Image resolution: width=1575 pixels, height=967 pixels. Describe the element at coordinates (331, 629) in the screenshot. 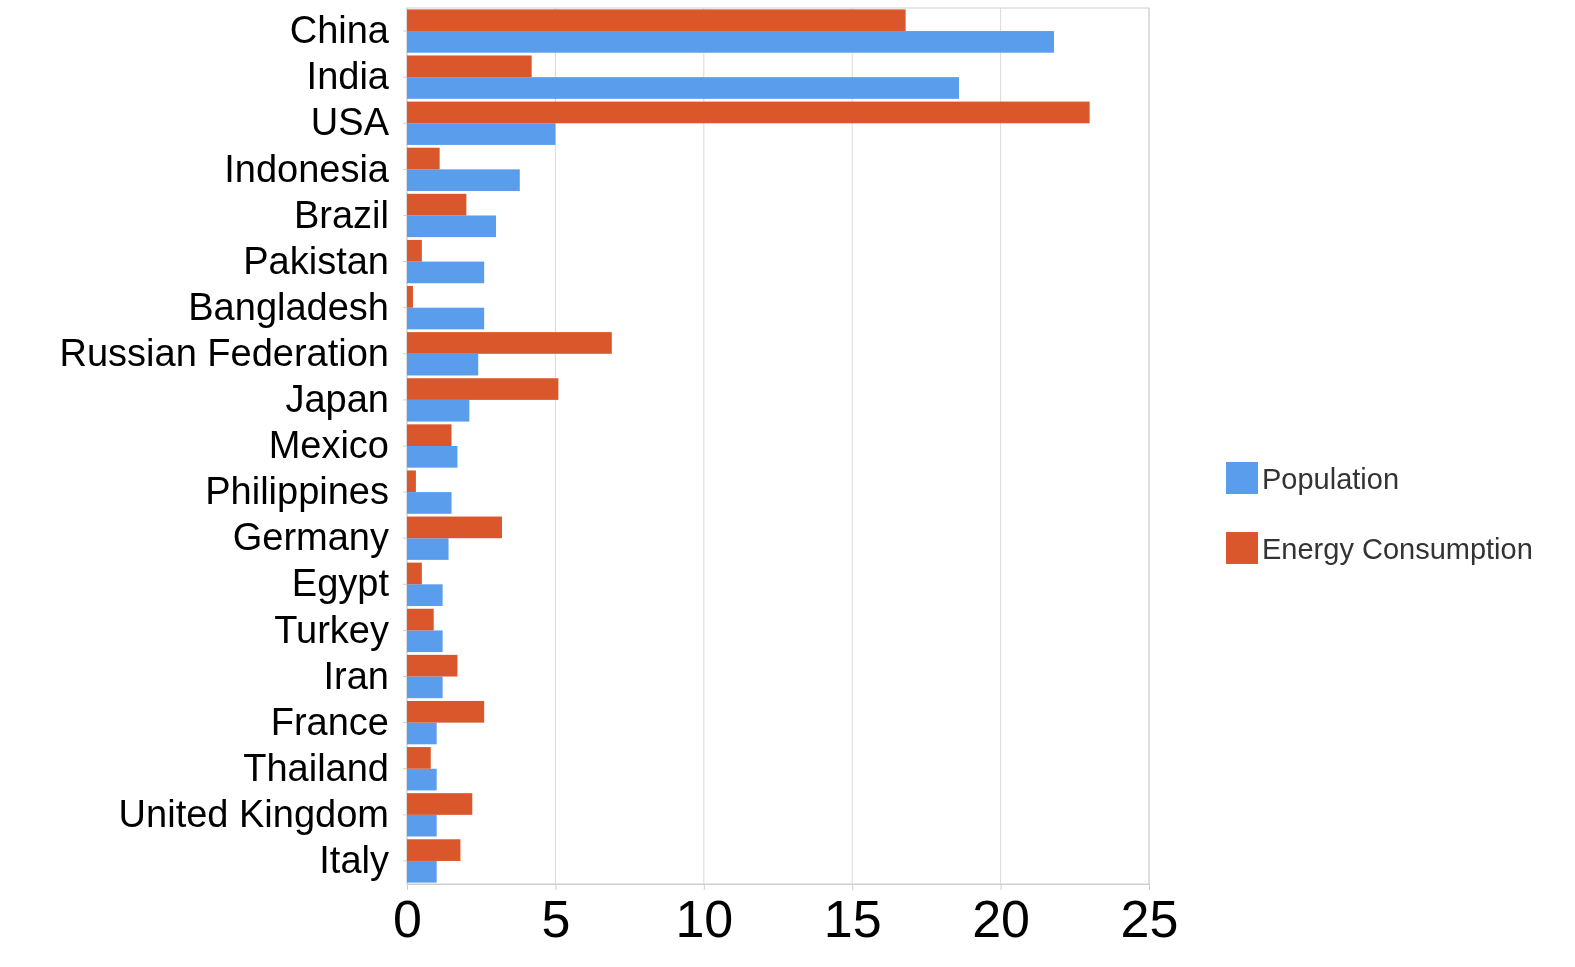

I see `y-tick-label: Turkey` at that location.